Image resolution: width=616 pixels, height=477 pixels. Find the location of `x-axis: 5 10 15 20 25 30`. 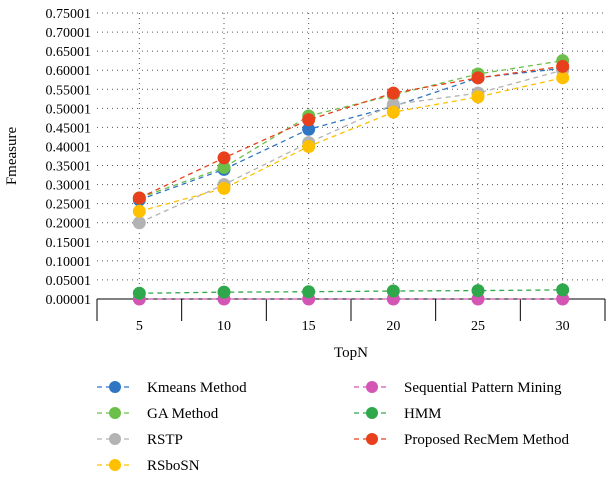

x-axis: 5 10 15 20 25 30 is located at coordinates (351, 316).